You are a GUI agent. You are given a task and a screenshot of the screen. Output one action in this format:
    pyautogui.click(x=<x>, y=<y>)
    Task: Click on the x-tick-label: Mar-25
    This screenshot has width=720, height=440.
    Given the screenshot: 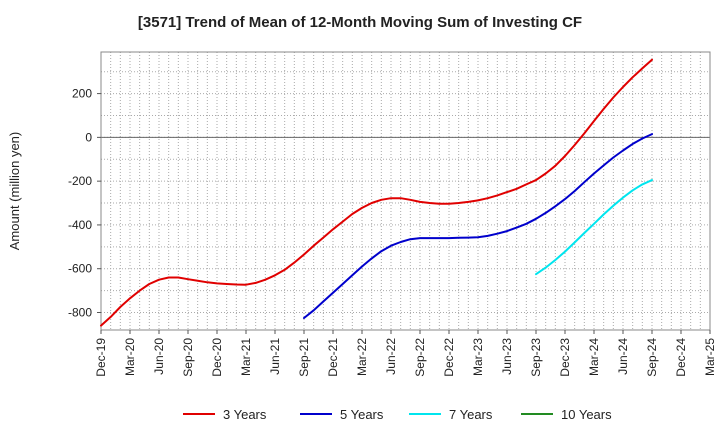 What is the action you would take?
    pyautogui.click(x=710, y=357)
    